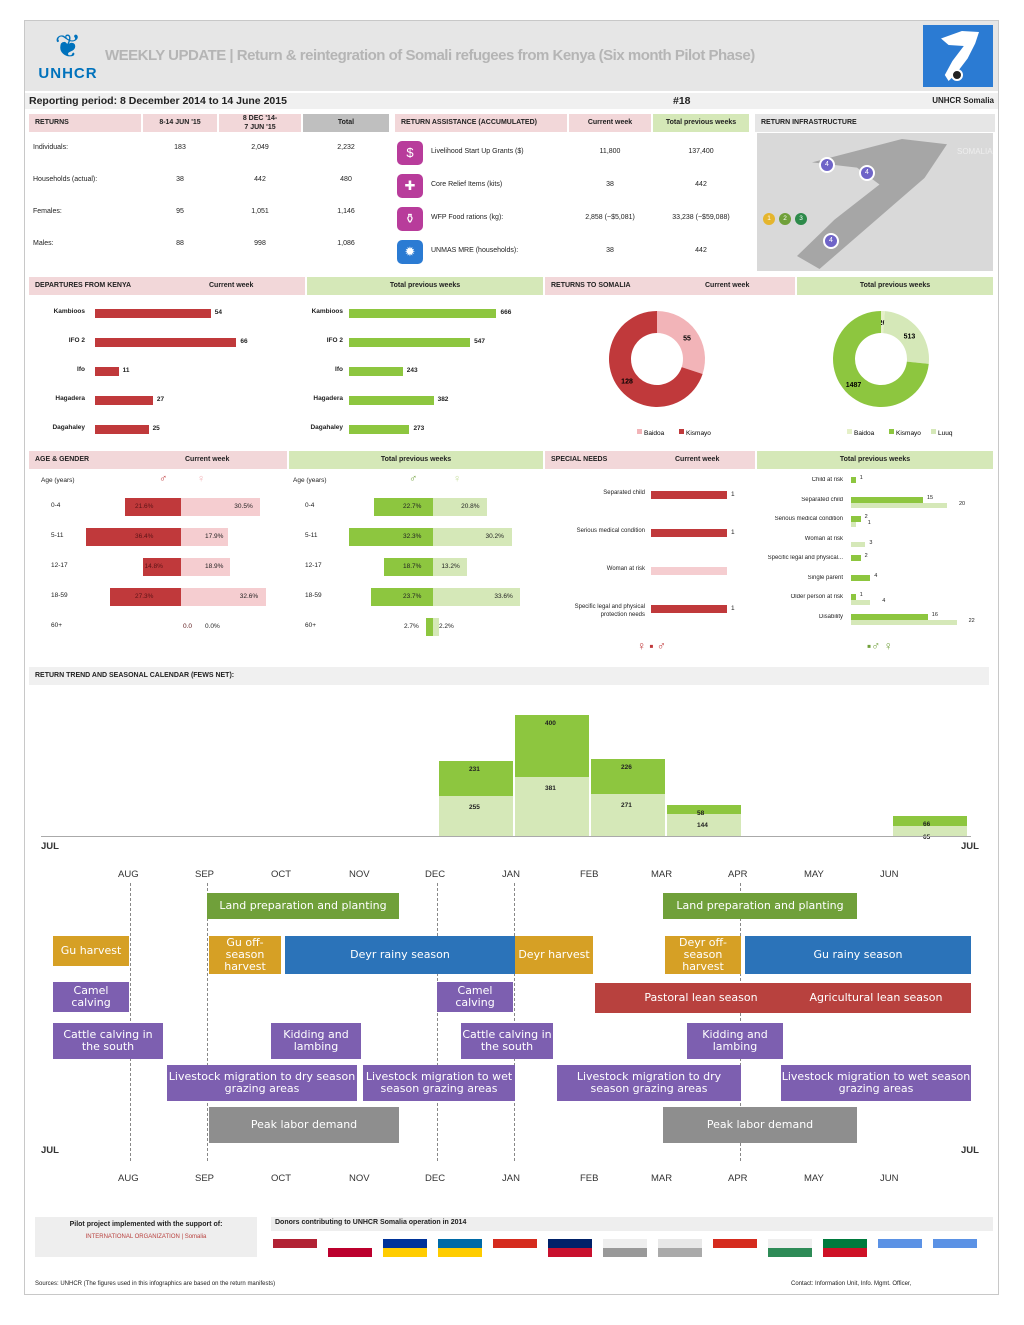 Image resolution: width=1024 pixels, height=1325 pixels. I want to click on age-previous-female-value: 2.7%, so click(411, 626).